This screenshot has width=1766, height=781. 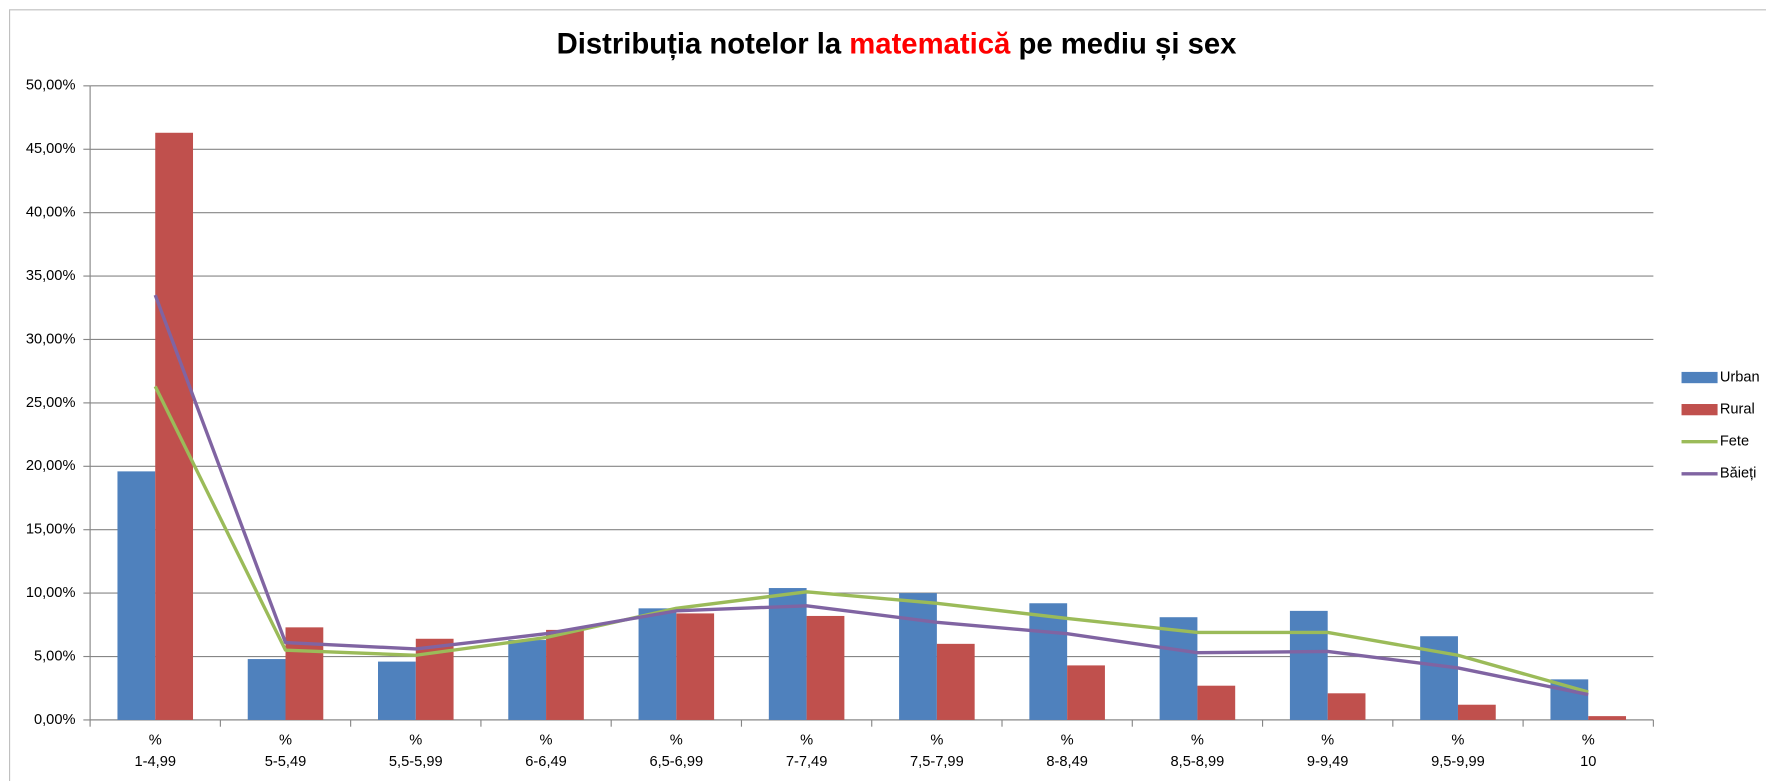 I want to click on x-tick-label-box: % 9-9,49, so click(x=1327, y=750).